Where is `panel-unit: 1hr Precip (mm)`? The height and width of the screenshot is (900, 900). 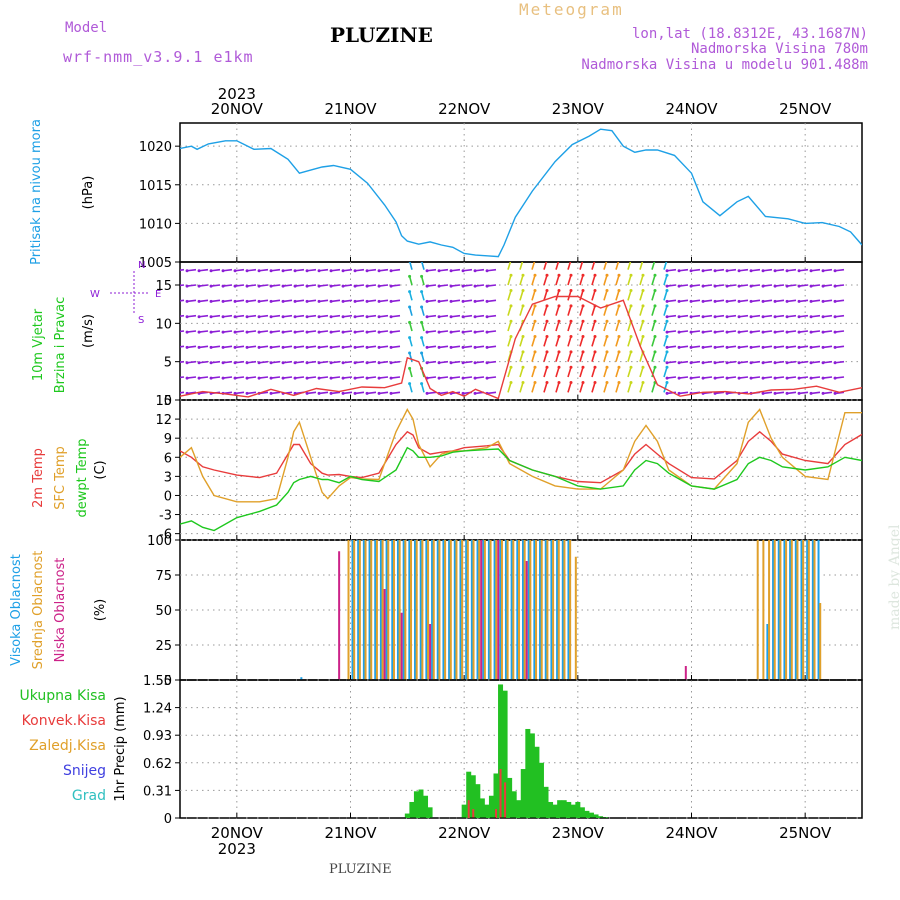 panel-unit: 1hr Precip (mm) is located at coordinates (120, 748).